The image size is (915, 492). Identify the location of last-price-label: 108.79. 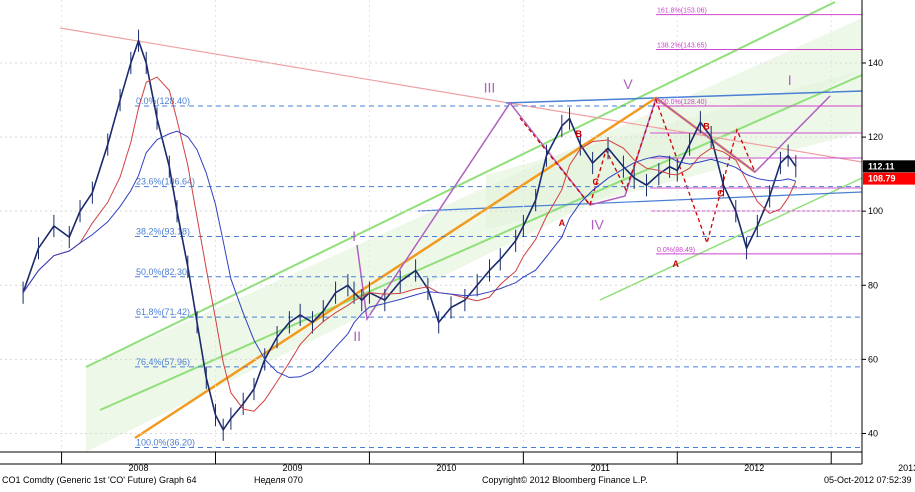
(882, 179).